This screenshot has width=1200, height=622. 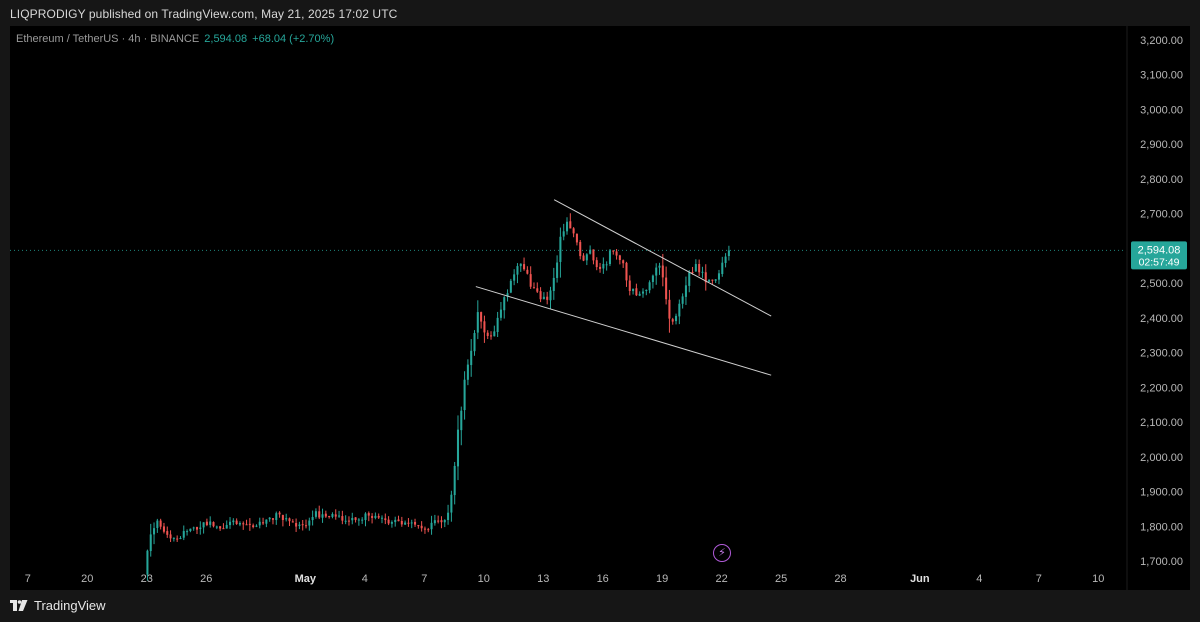 What do you see at coordinates (565, 579) in the screenshot?
I see `x-axis-ticks: 7 20 23 26 May 4 7 10 13 16 19 22 25 28 Jun 4 7 10` at bounding box center [565, 579].